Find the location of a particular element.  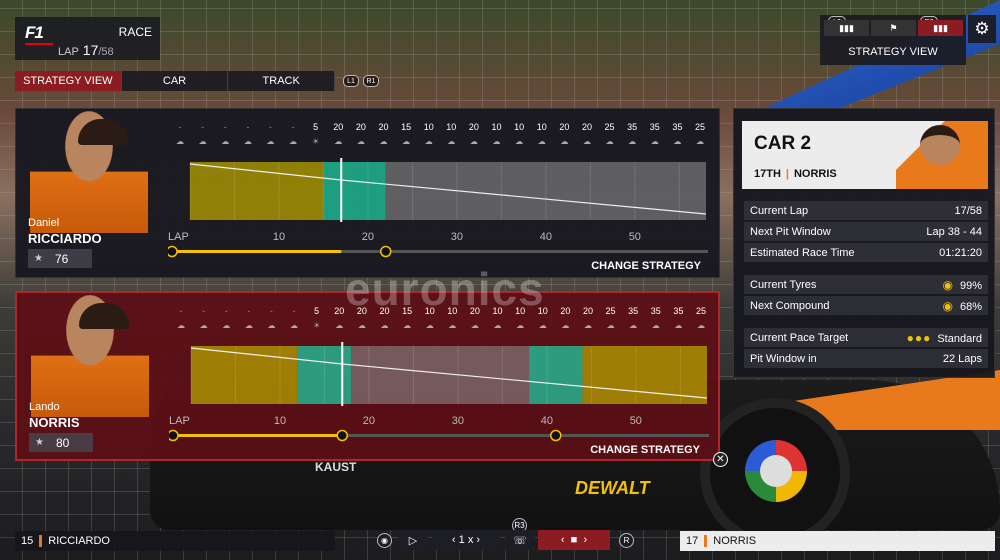

view-selector: L2 R2 ▮▮▮ ⚑ ▮▮▮ STRATEGY VIEW is located at coordinates (893, 40).